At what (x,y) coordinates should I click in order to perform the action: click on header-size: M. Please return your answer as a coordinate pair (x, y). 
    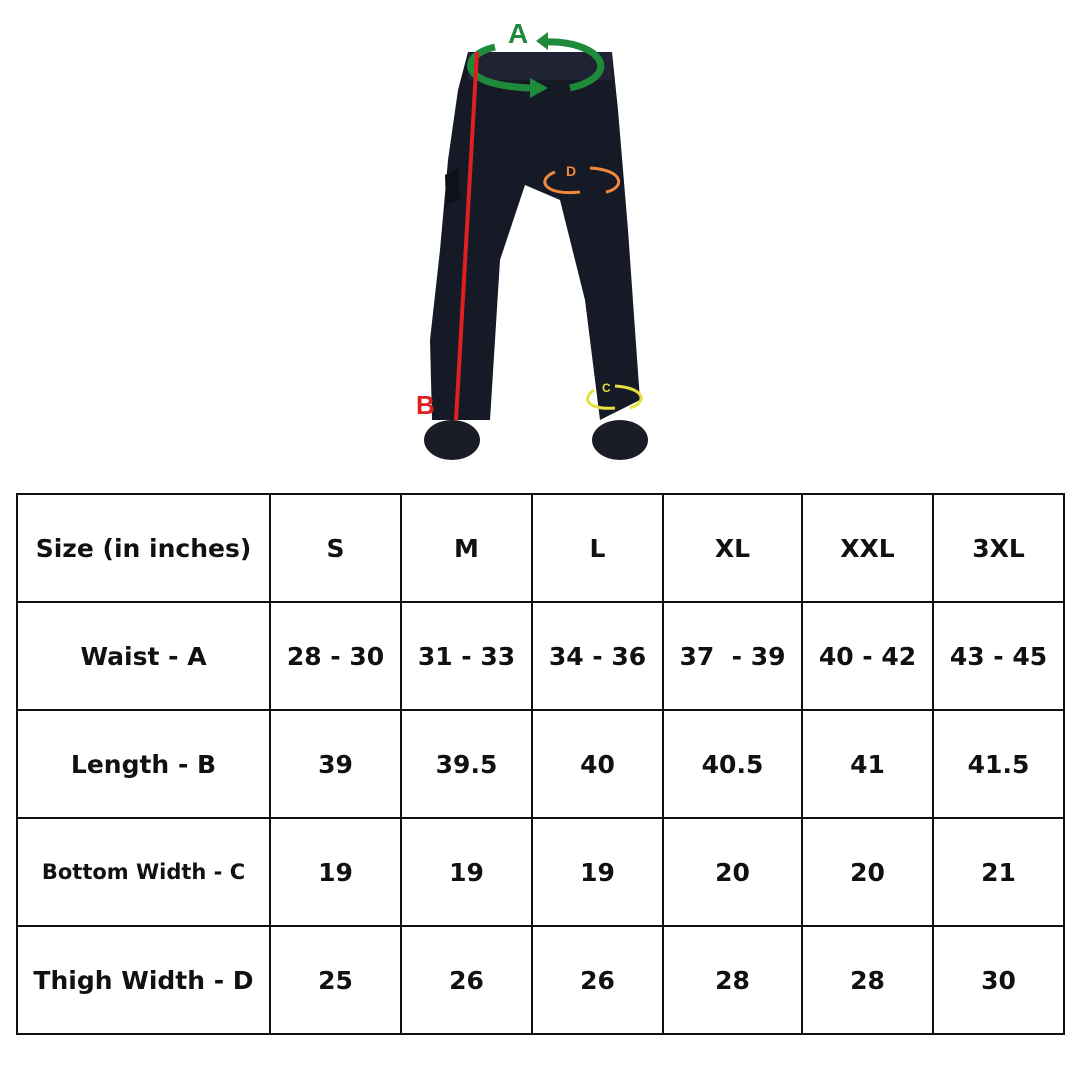
    Looking at the image, I should click on (466, 548).